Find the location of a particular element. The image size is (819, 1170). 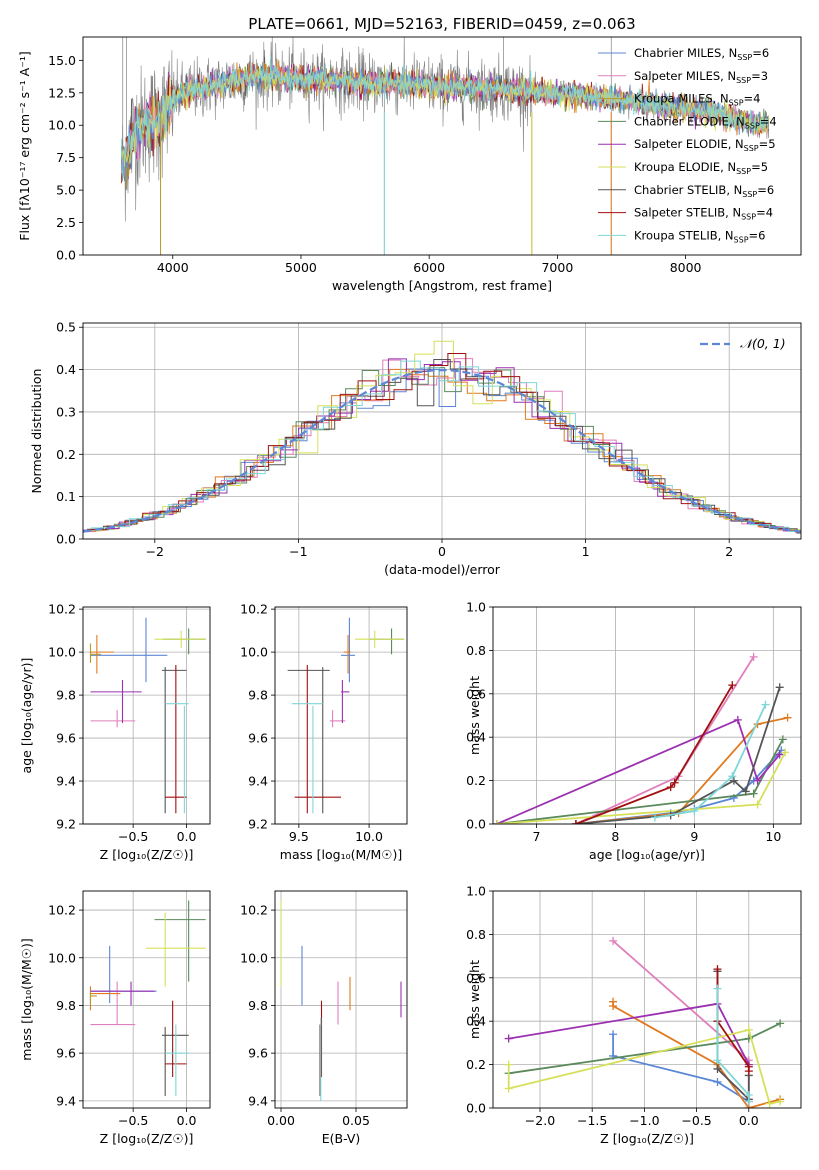

legend-entry: Salpeter MILES, NSSP=3 is located at coordinates (701, 77).